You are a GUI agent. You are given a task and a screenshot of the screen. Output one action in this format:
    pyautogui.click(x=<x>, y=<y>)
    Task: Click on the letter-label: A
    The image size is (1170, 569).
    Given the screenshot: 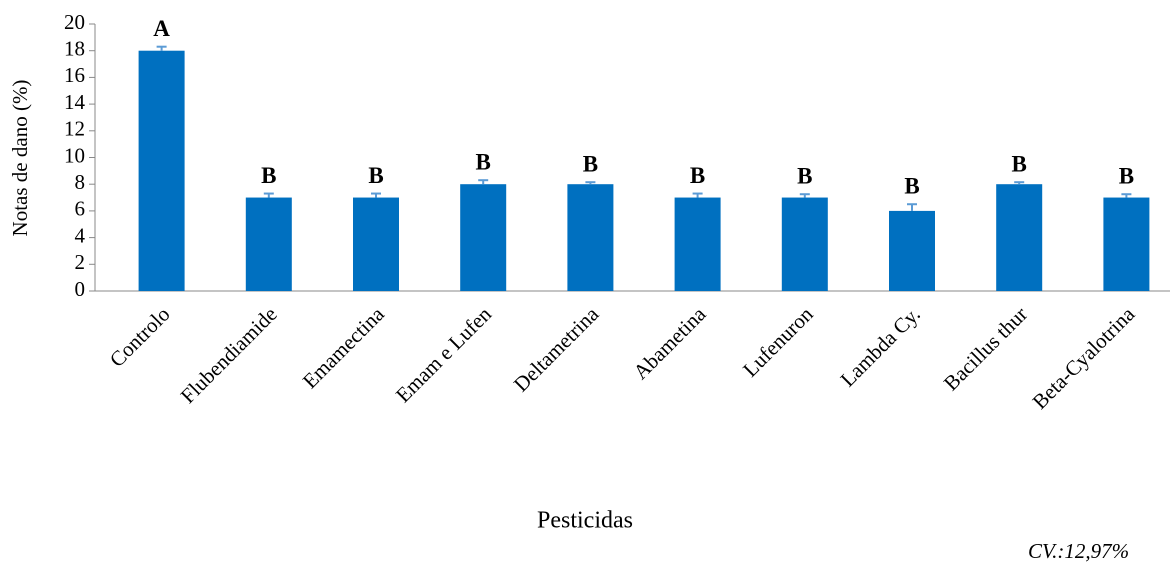 What is the action you would take?
    pyautogui.click(x=161, y=28)
    